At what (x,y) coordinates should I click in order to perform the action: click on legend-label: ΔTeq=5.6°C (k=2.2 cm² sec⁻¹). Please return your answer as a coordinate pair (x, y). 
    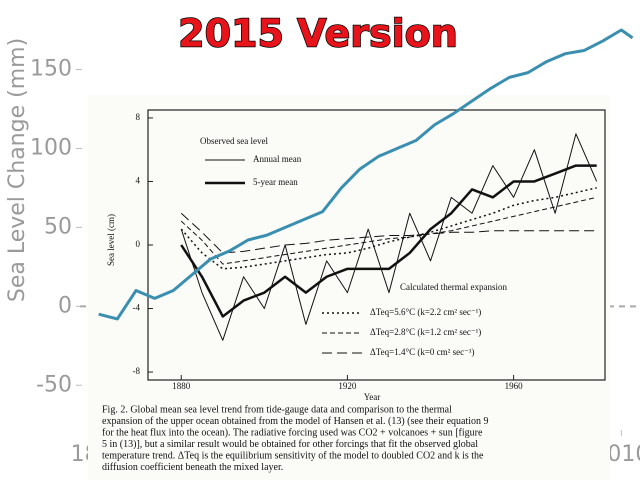
    Looking at the image, I should click on (425, 312).